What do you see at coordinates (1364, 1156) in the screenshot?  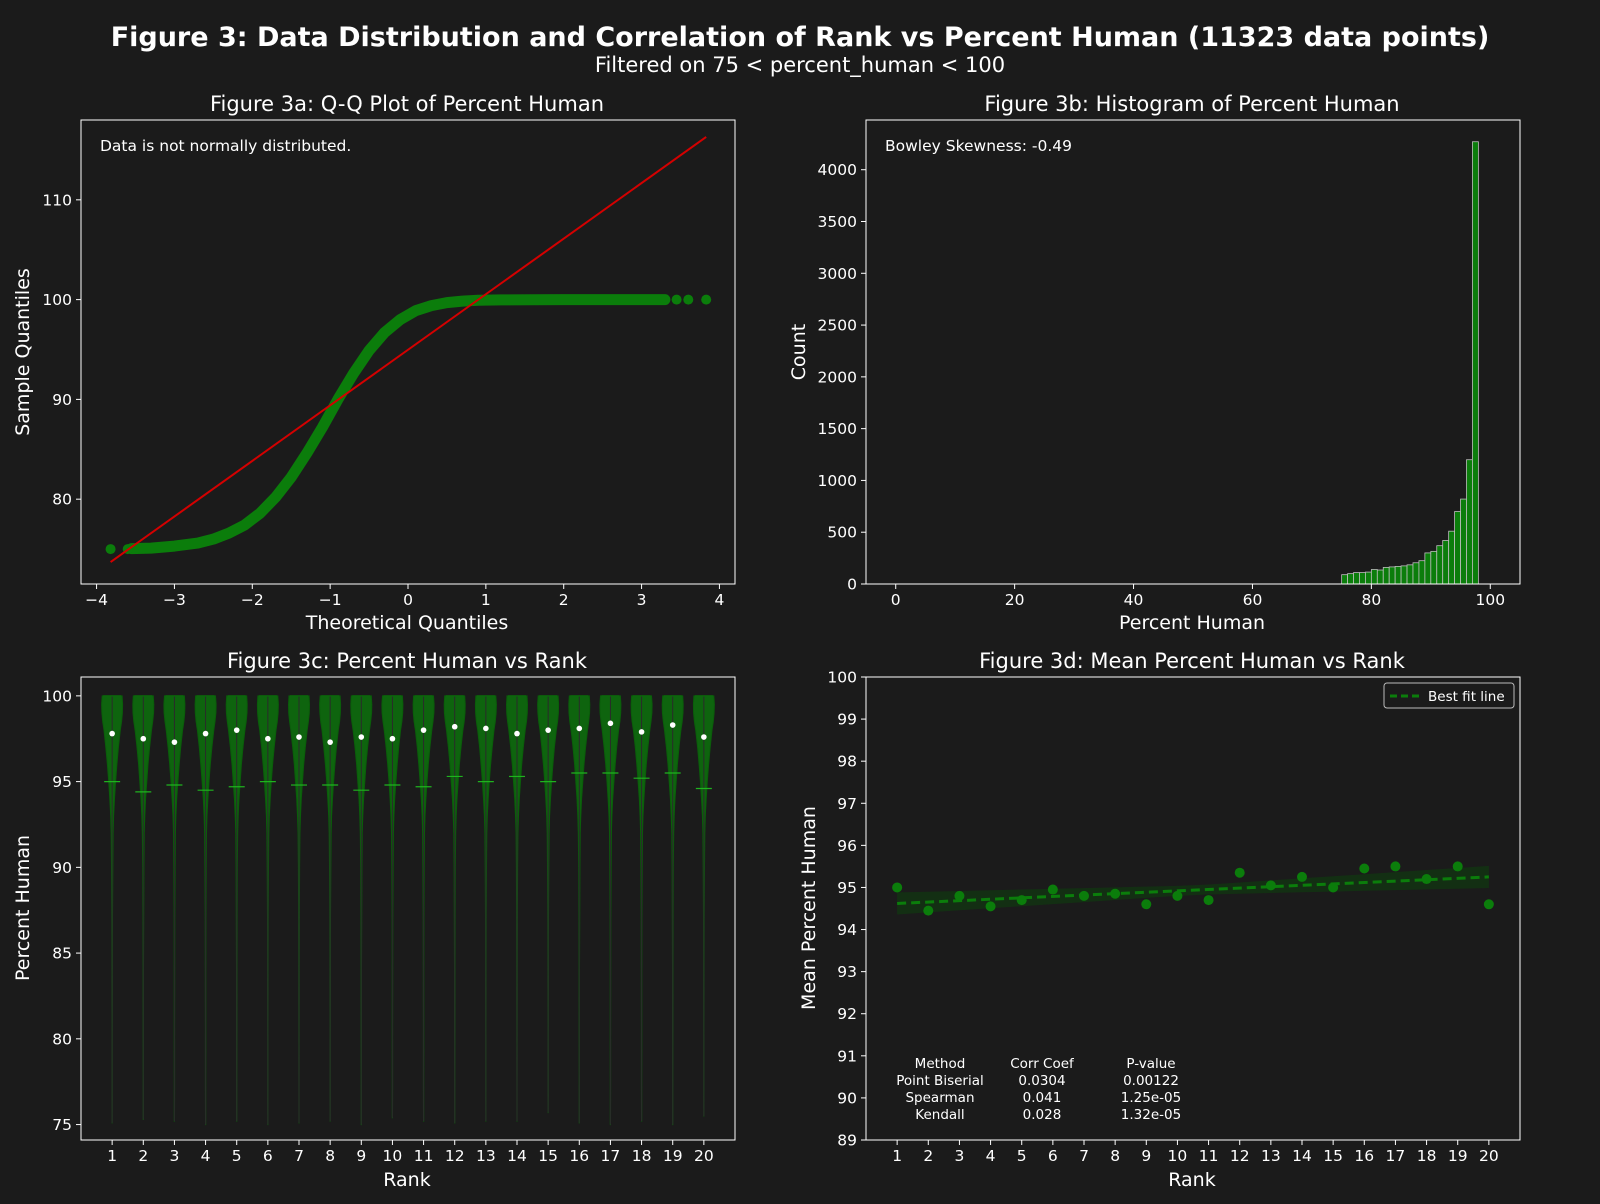 I see `mean-x-tick-label: 16` at bounding box center [1364, 1156].